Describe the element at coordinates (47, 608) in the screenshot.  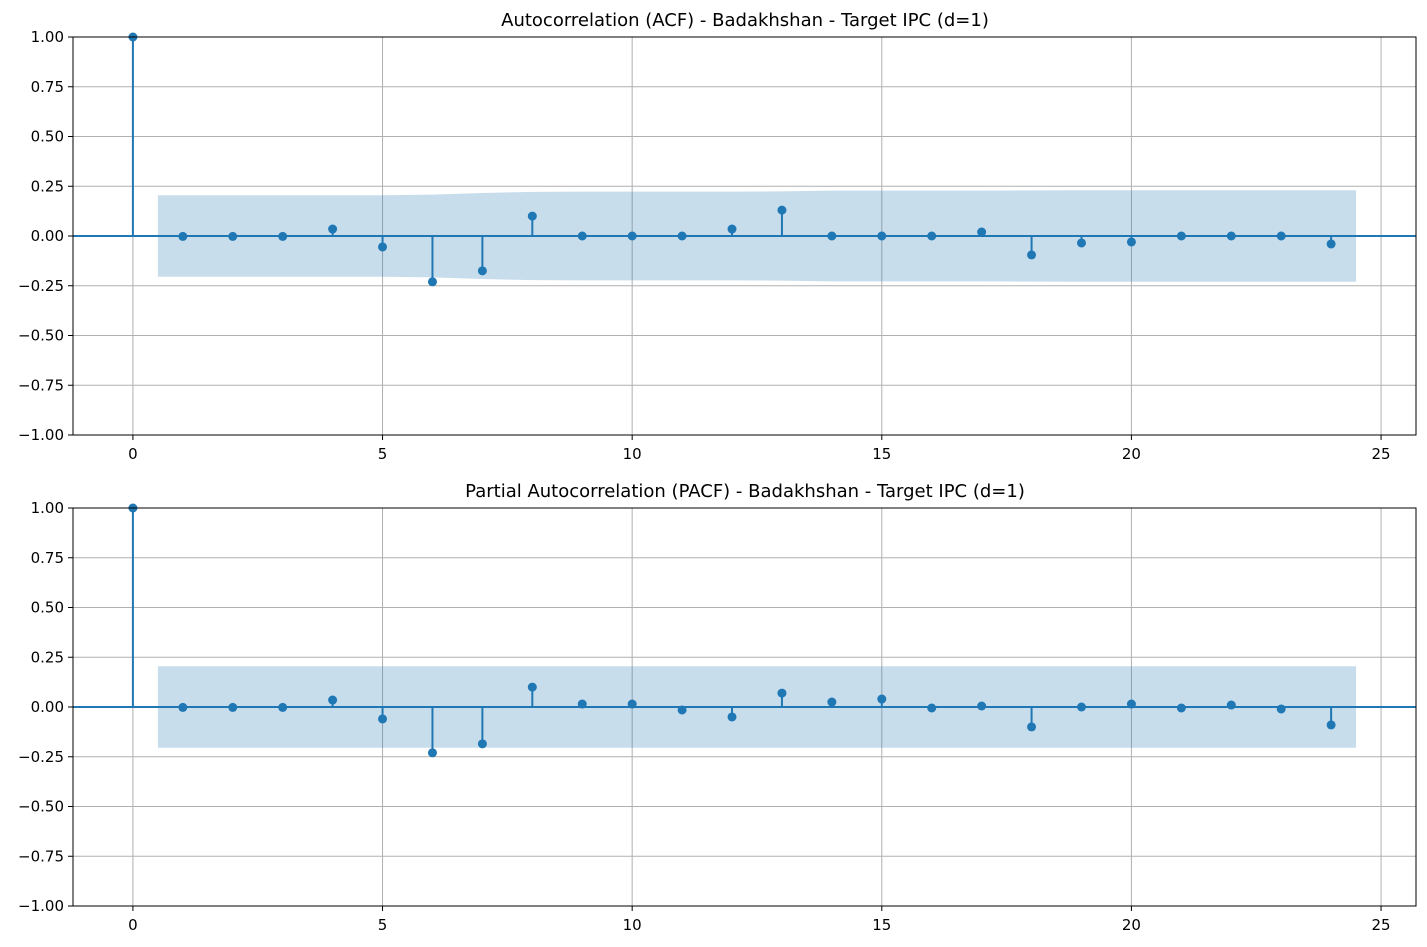
I see `pacf-y-tick-label: 0.50` at that location.